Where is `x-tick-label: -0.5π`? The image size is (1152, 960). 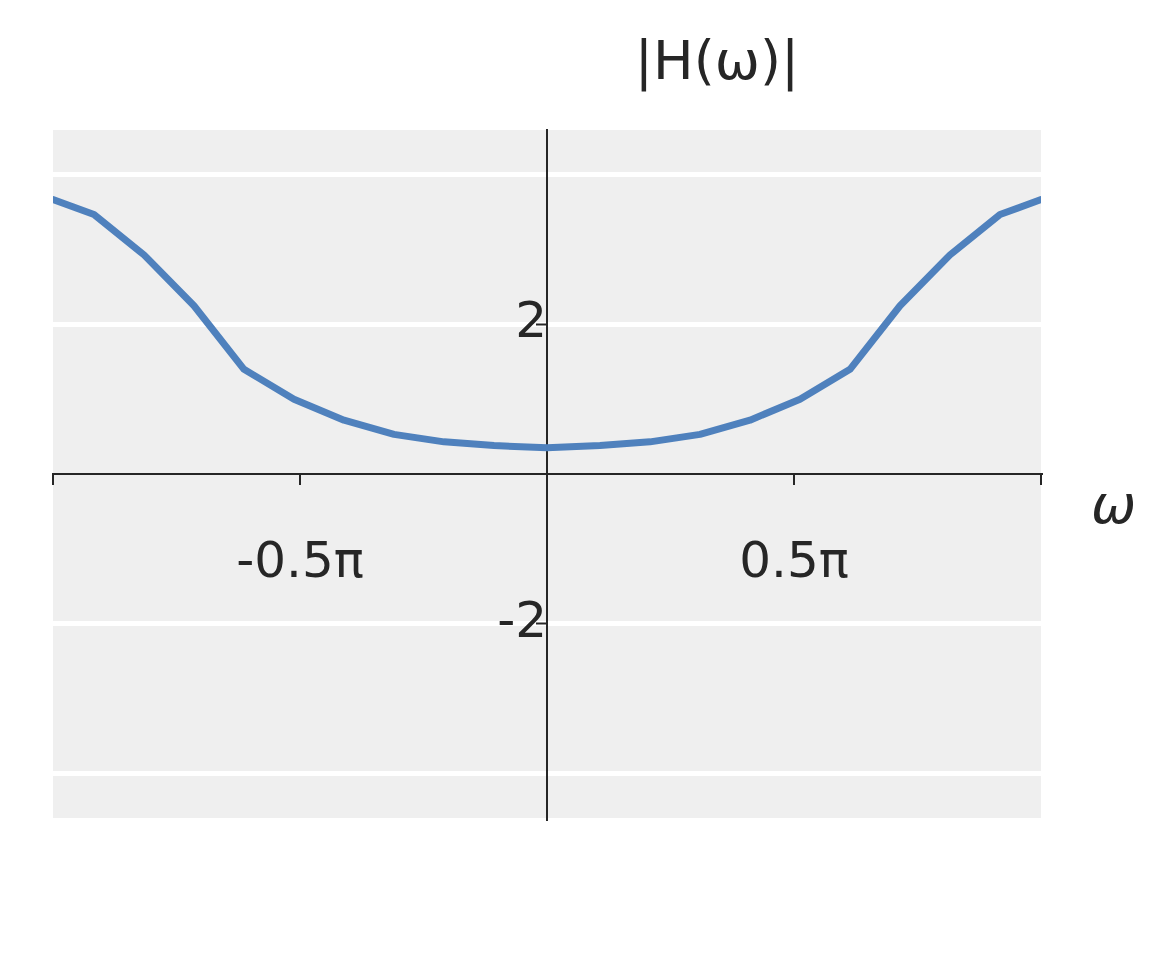 x-tick-label: -0.5π is located at coordinates (300, 559).